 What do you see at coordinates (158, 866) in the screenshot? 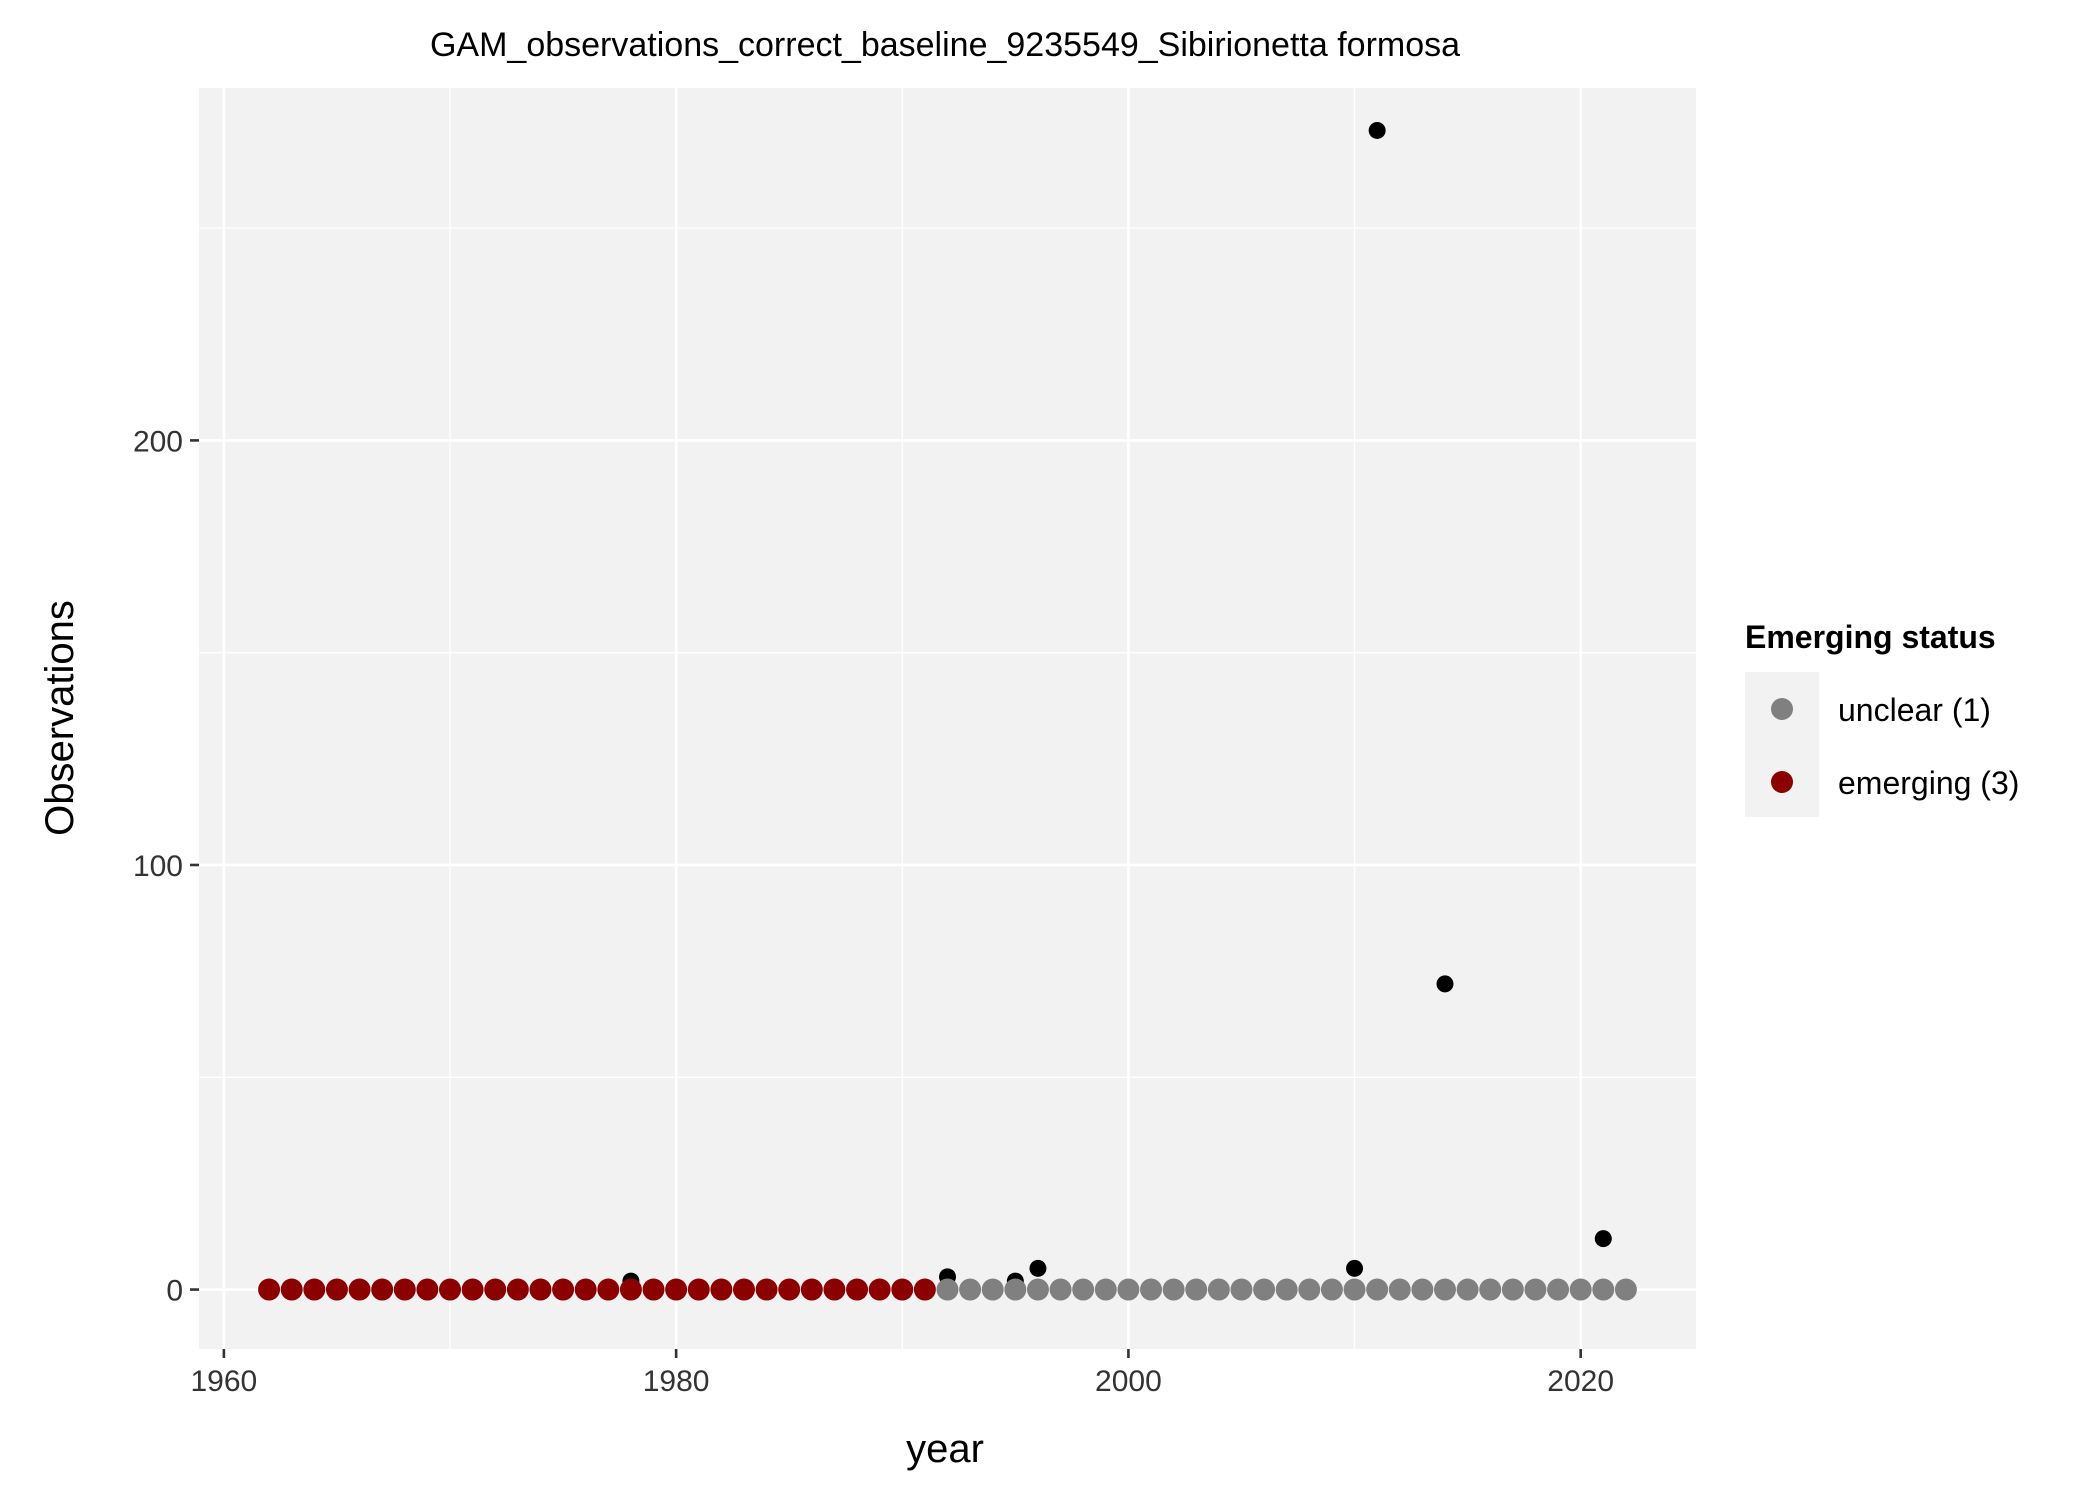
I see `y-tick-label: 100` at bounding box center [158, 866].